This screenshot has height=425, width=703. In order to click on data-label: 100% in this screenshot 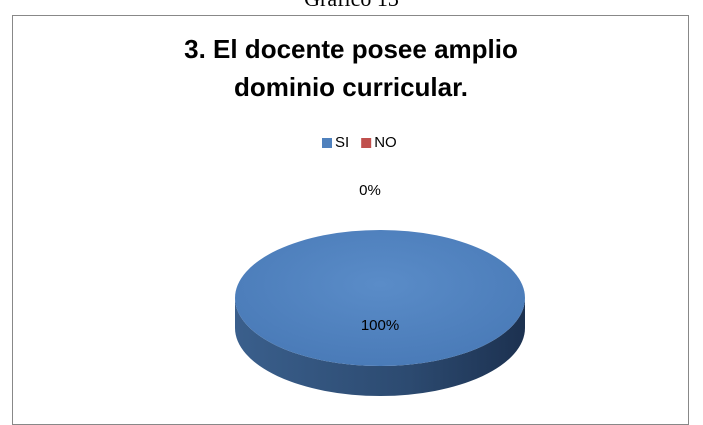, I will do `click(380, 325)`.